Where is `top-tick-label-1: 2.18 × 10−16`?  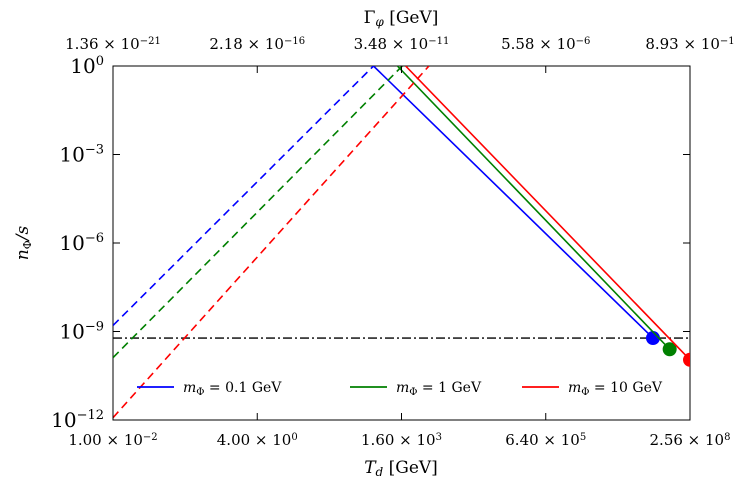 top-tick-label-1: 2.18 × 10−16 is located at coordinates (257, 44).